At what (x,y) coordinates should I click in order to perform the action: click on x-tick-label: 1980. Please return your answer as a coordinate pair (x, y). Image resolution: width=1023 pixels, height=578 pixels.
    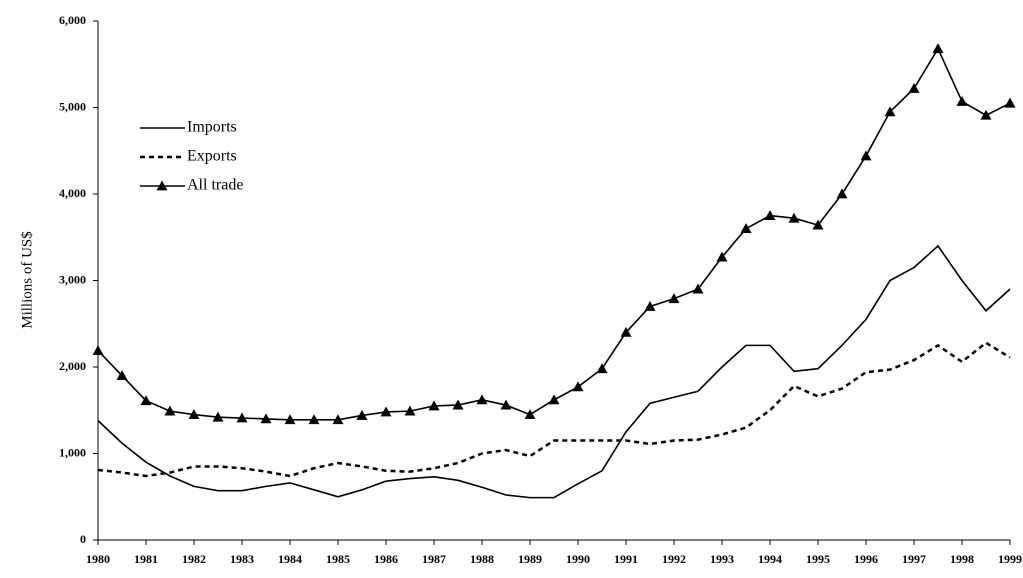
    Looking at the image, I should click on (98, 559).